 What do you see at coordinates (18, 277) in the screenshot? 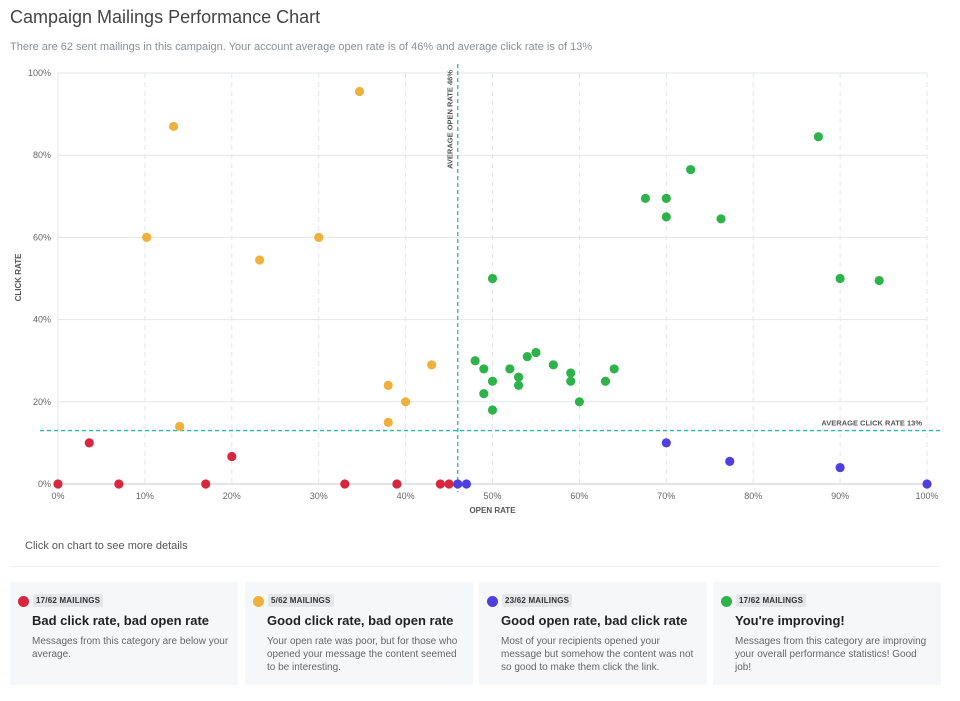
I see `y-axis-title: CLICK RATE` at bounding box center [18, 277].